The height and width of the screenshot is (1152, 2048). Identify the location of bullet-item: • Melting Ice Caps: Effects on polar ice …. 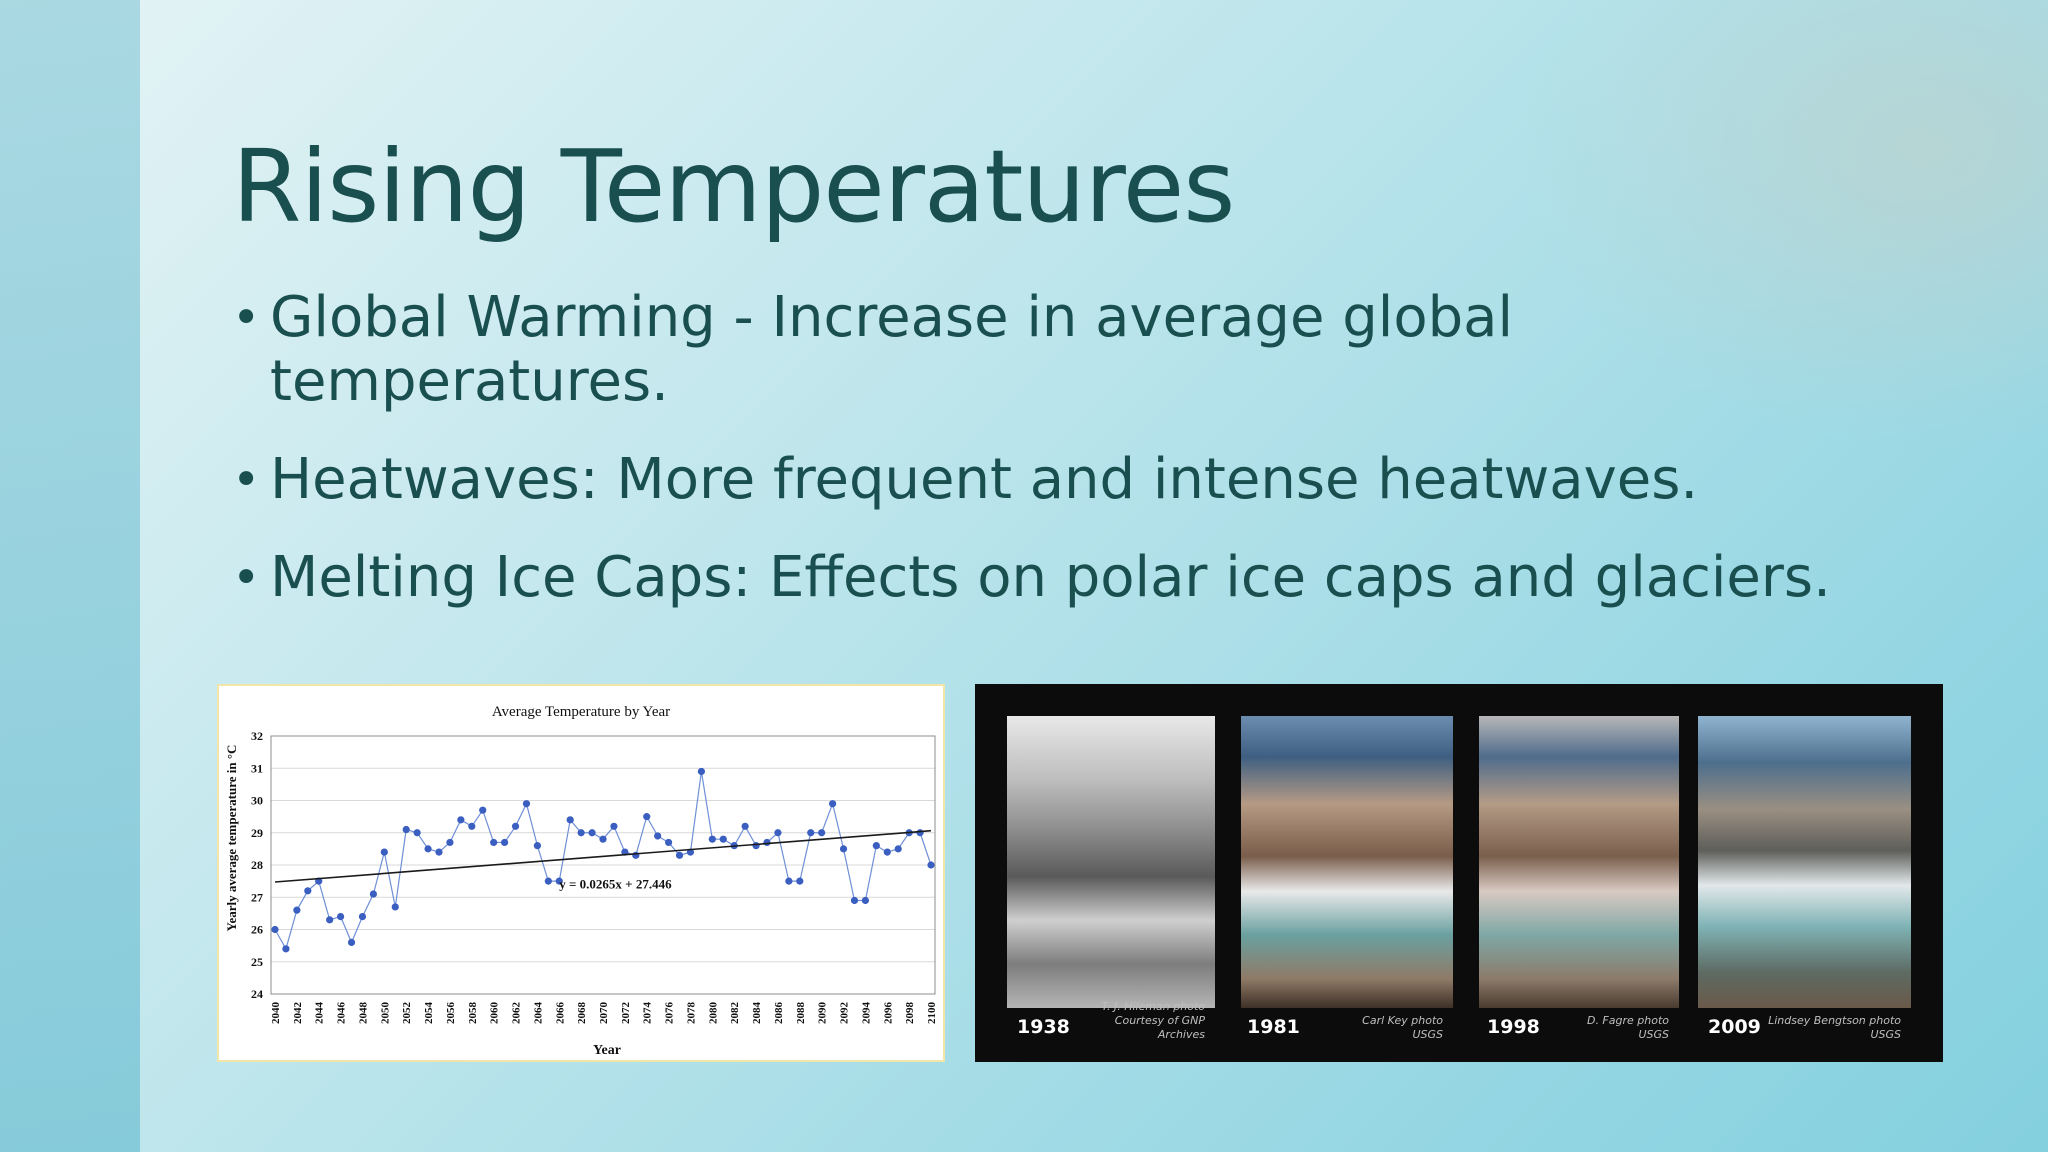
(1032, 578).